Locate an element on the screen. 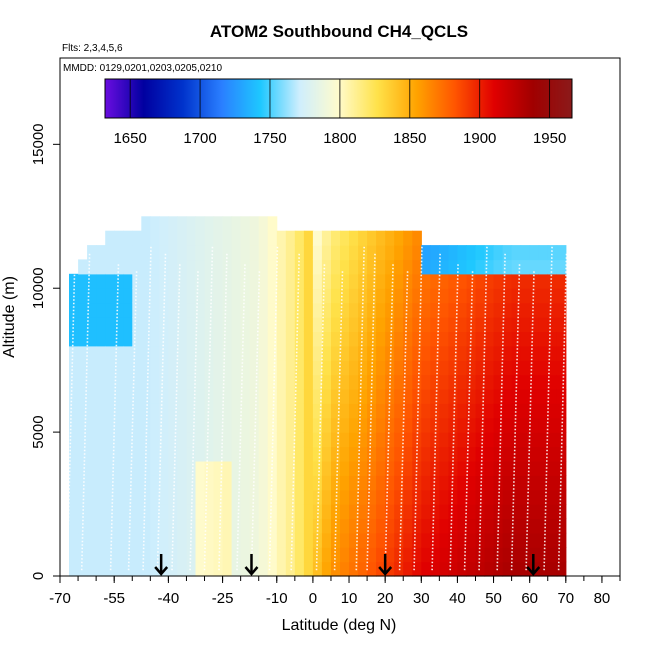 Image resolution: width=650 pixels, height=650 pixels. colorbar: 1650 1700 1750 1800 1850 1900 1950 is located at coordinates (338, 112).